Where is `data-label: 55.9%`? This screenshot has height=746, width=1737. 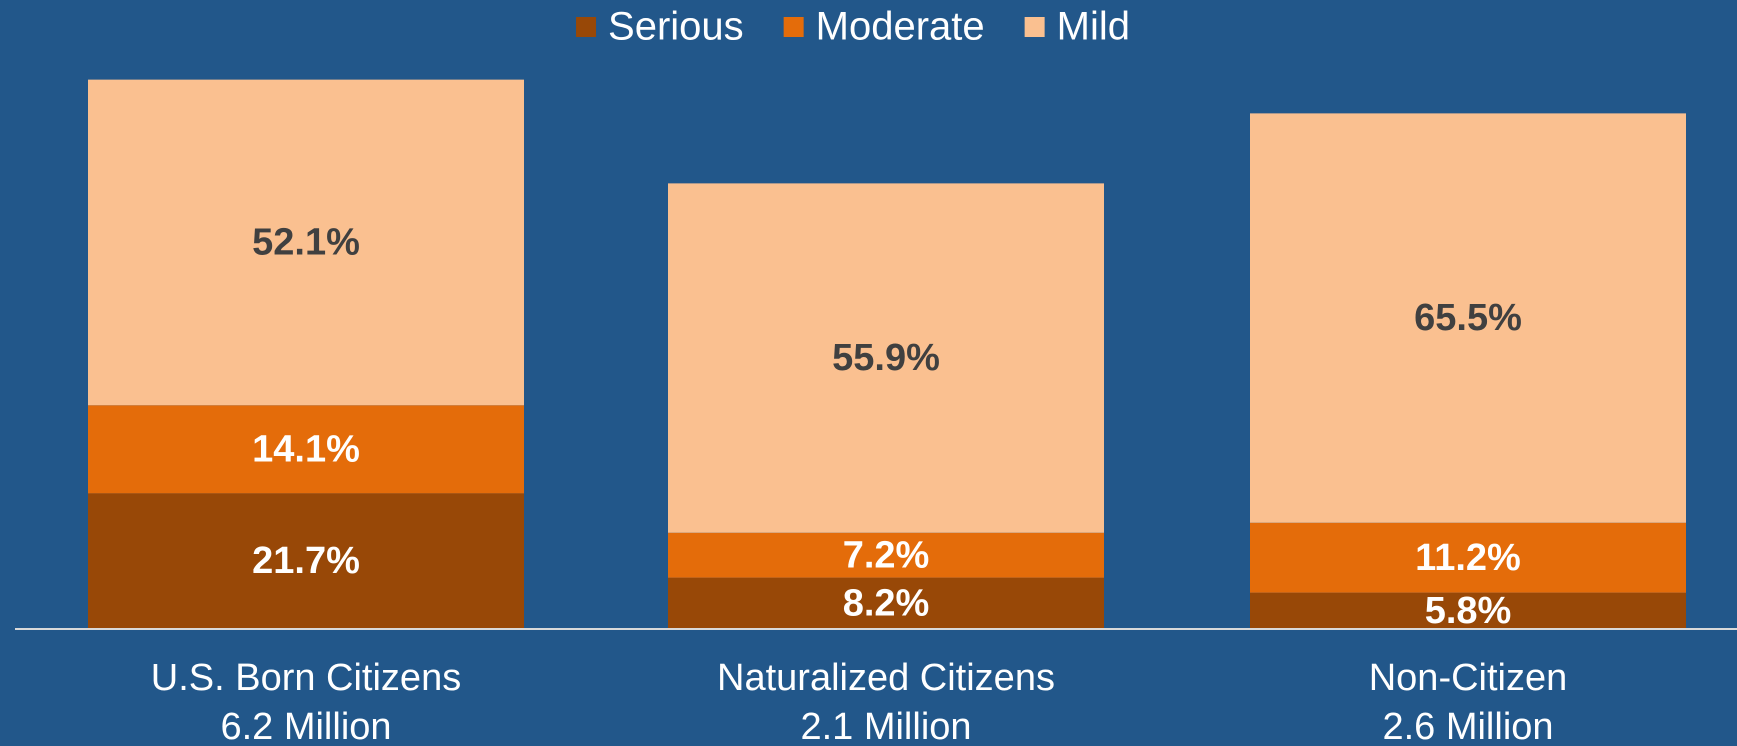
data-label: 55.9% is located at coordinates (886, 358).